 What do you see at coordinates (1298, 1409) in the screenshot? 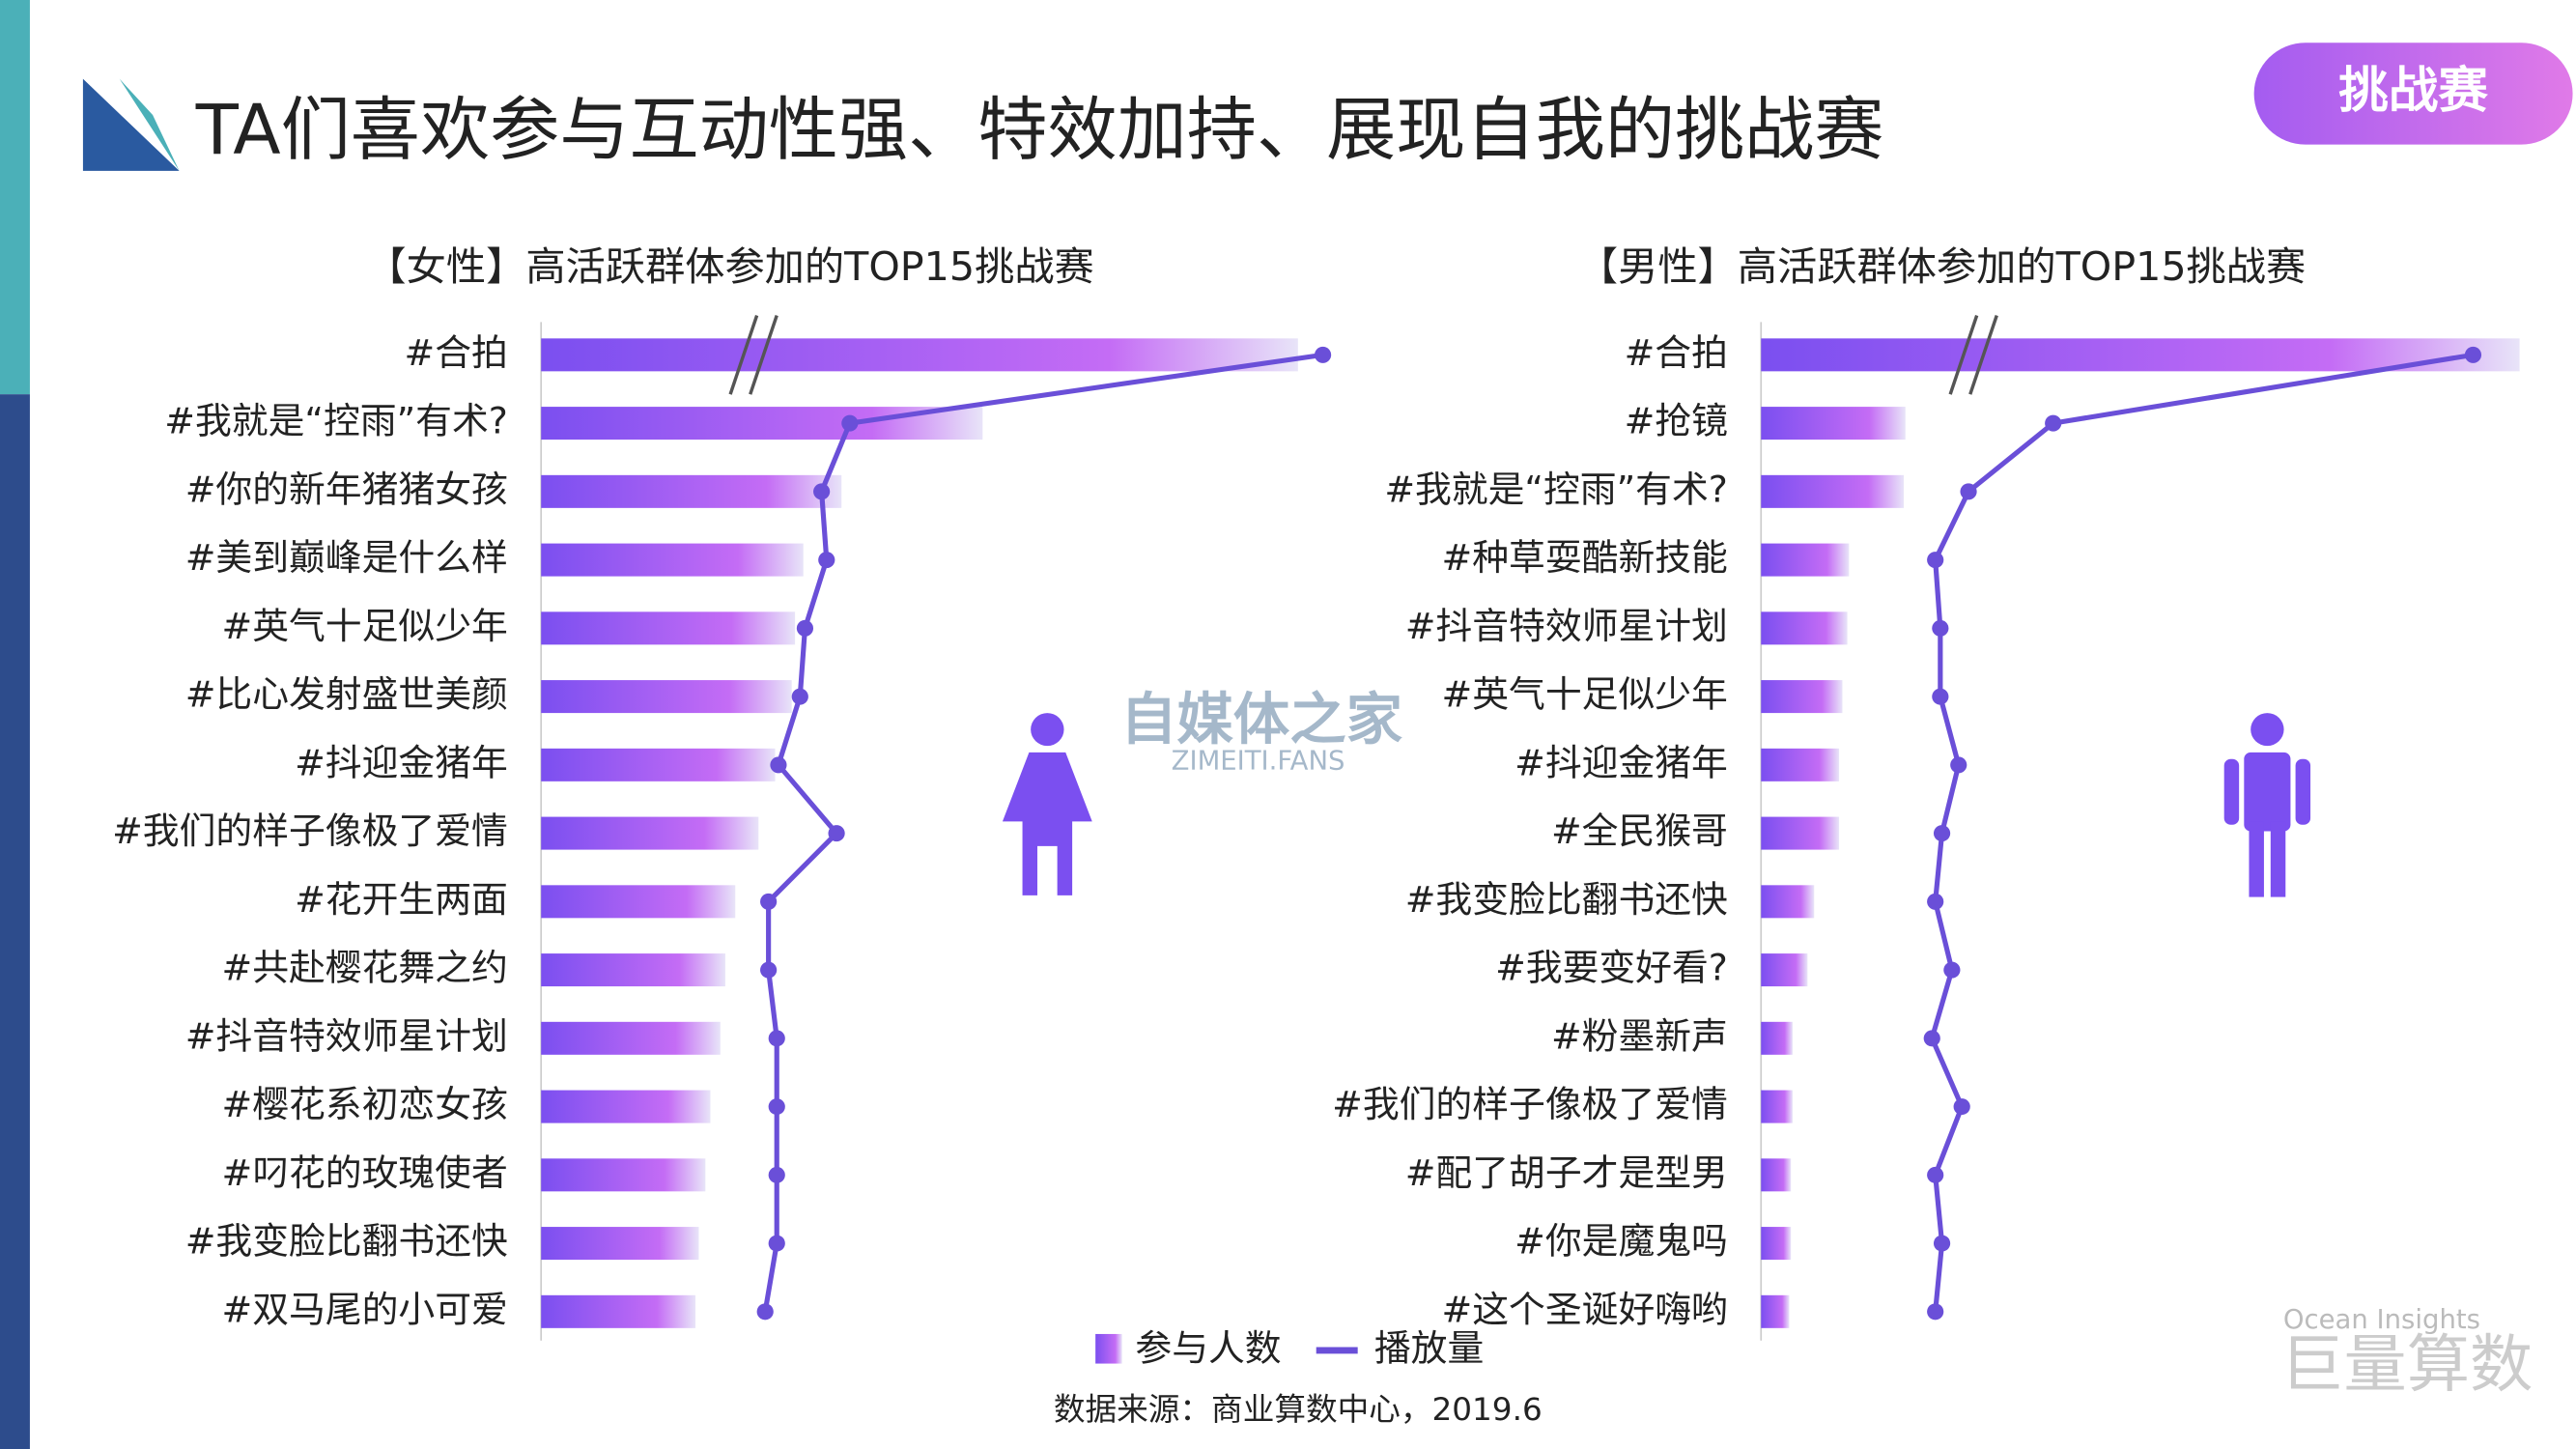
I see `source: 数据来源：商业算数中心，2019.6` at bounding box center [1298, 1409].